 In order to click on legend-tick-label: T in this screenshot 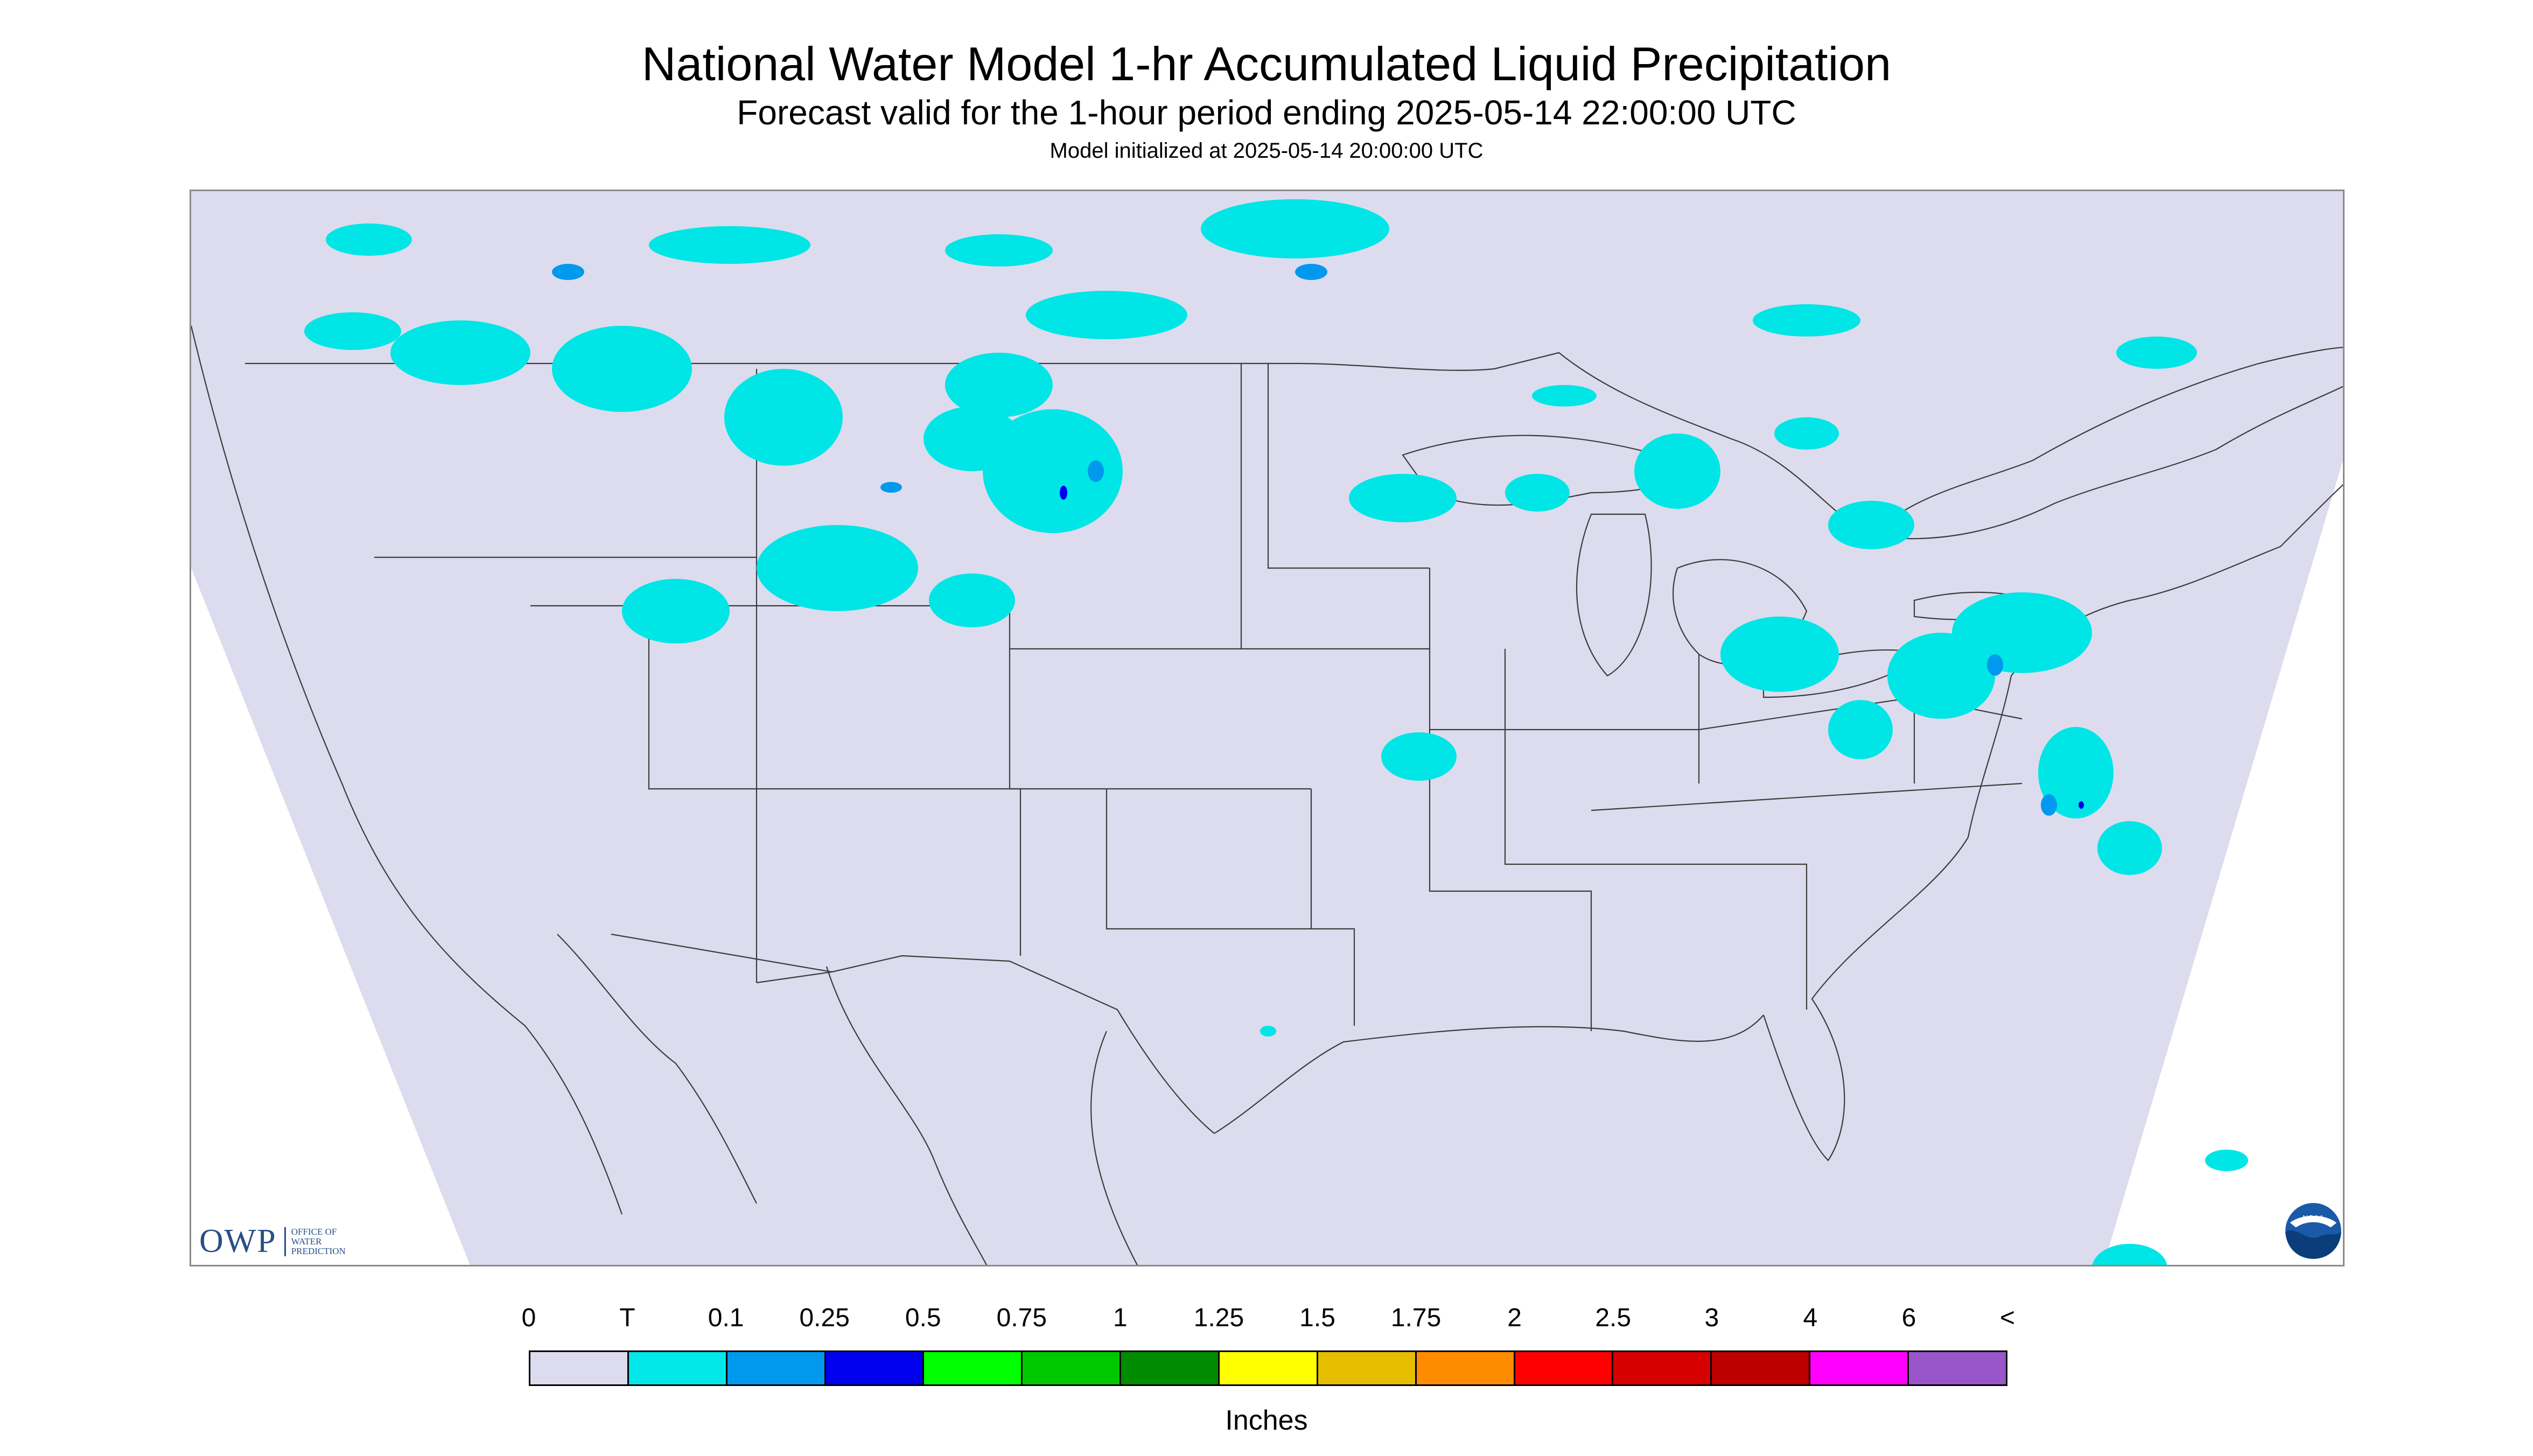, I will do `click(627, 1318)`.